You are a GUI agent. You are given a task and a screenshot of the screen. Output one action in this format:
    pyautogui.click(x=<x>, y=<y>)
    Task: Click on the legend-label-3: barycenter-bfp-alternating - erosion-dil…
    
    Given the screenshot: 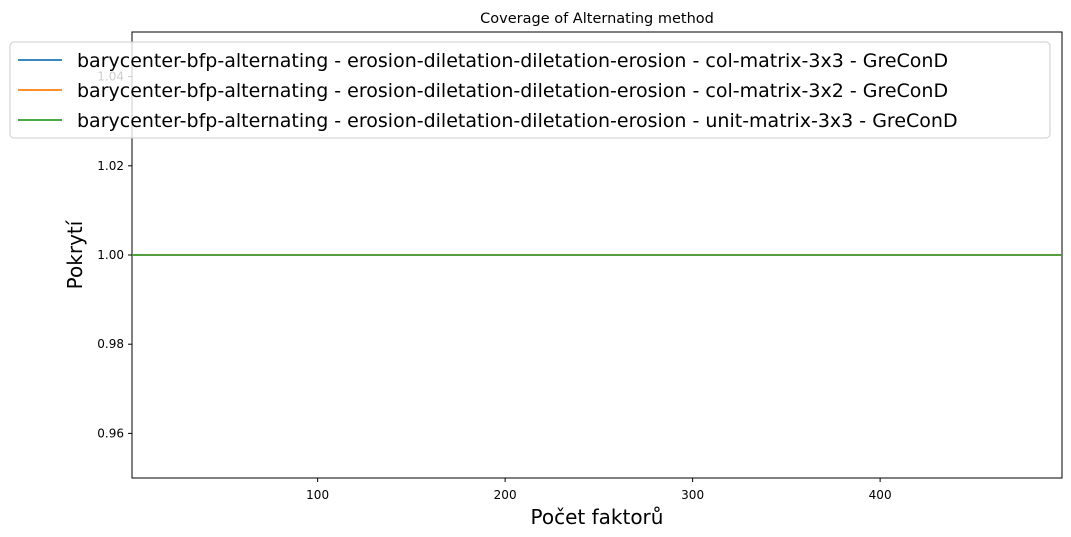 What is the action you would take?
    pyautogui.click(x=517, y=121)
    